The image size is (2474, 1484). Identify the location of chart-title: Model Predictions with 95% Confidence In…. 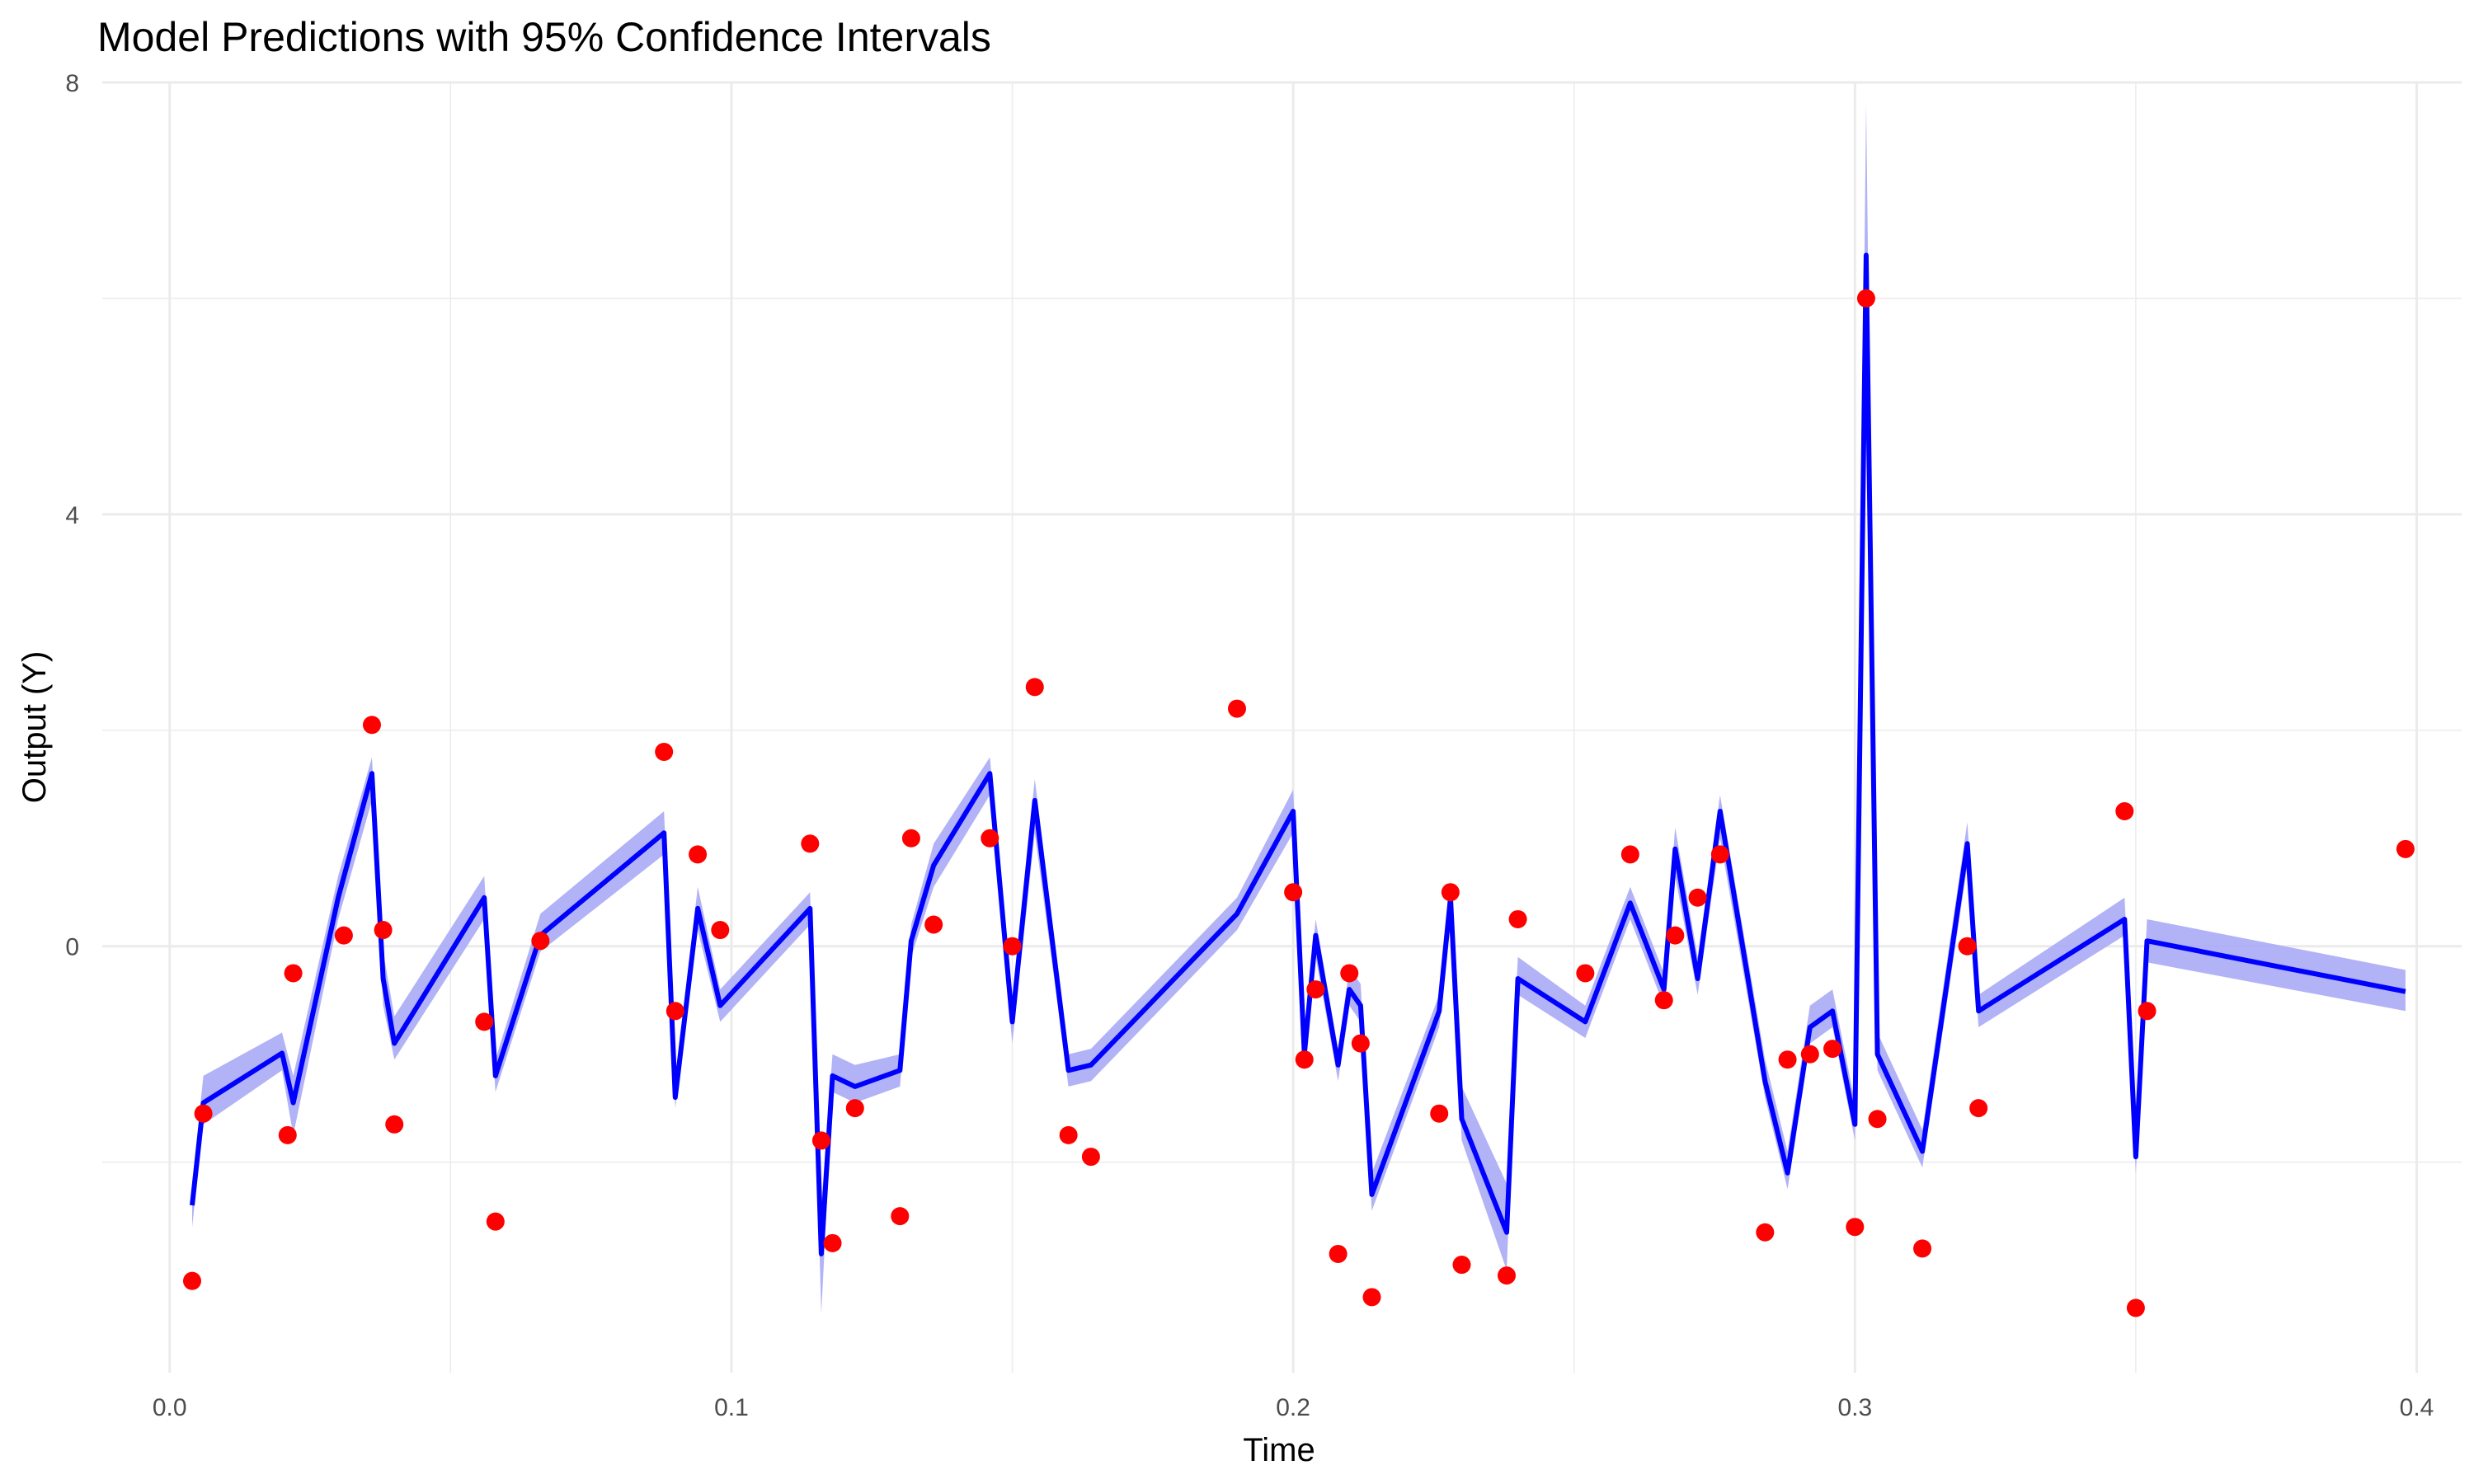
(544, 37).